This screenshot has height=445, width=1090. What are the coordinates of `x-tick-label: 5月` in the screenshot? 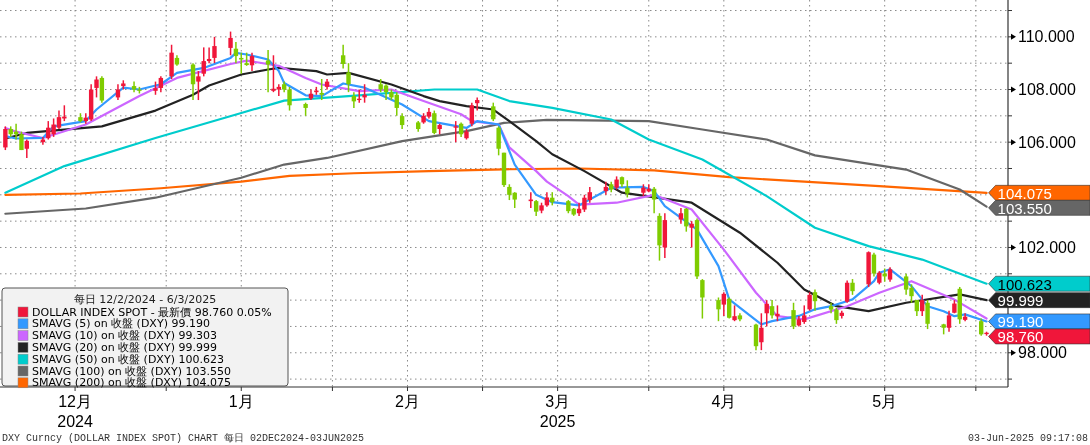 It's located at (885, 401).